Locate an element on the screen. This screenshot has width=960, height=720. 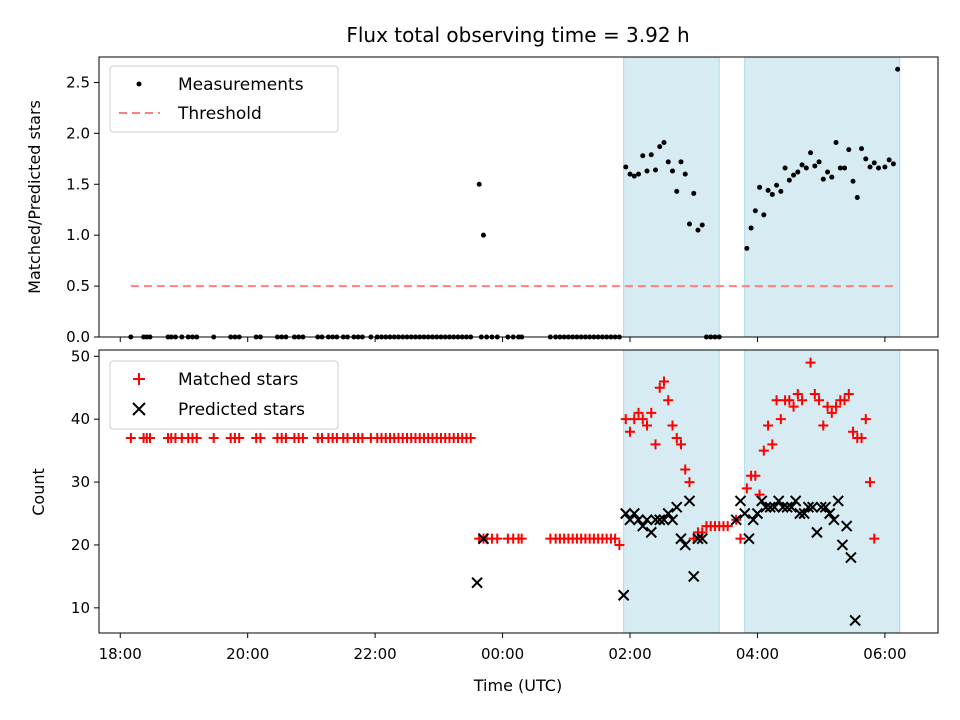
x-tick-label: 20:00 is located at coordinates (247, 654).